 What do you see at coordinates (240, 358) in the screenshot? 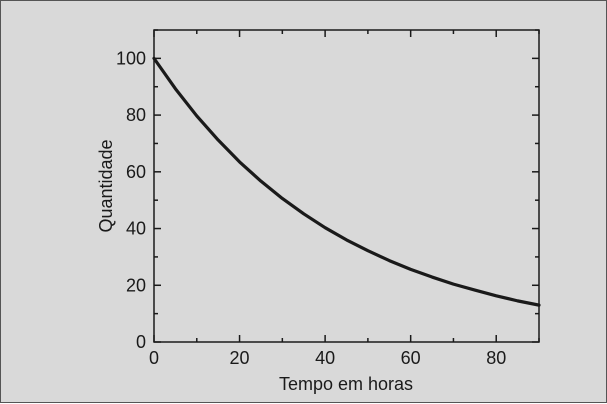
I see `x-tick-label: 20` at bounding box center [240, 358].